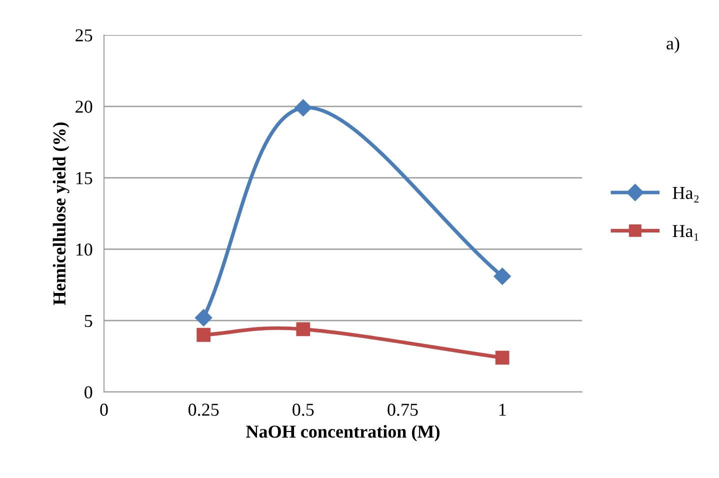  I want to click on y-tick-label: 0, so click(88, 392).